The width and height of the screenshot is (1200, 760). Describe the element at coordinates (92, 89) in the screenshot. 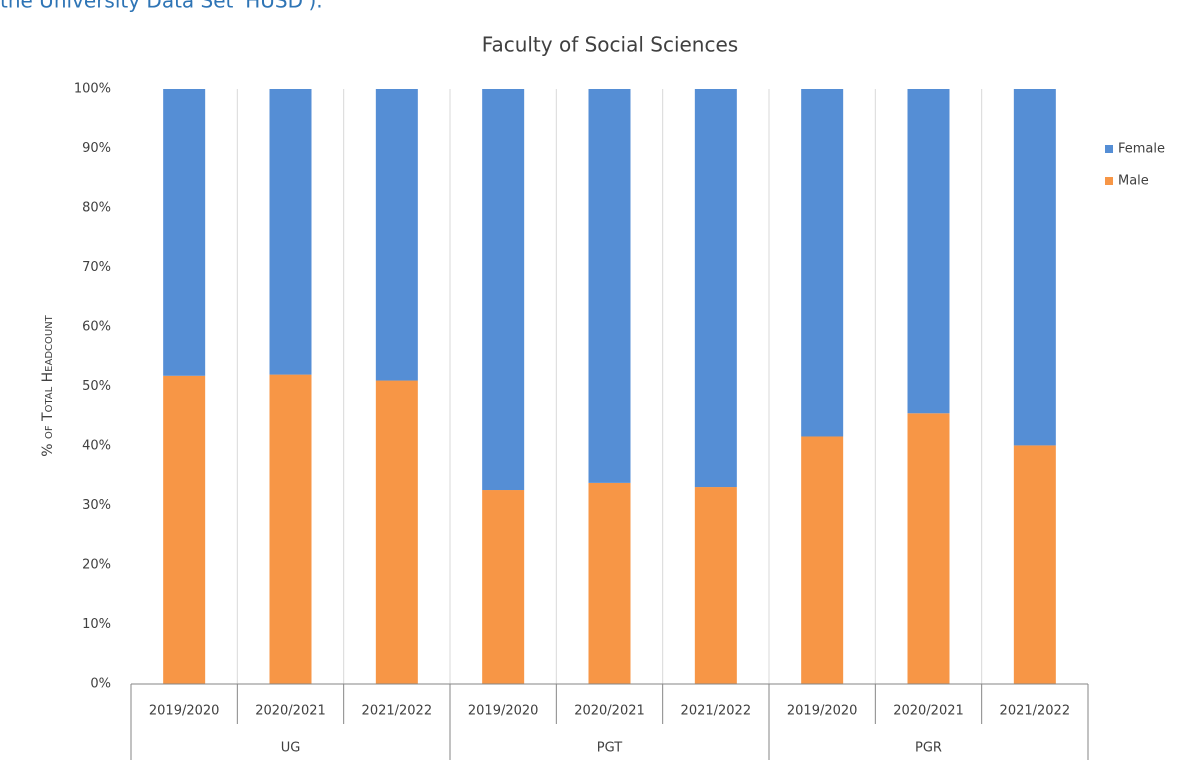

I see `y-tick-label: 100%` at that location.